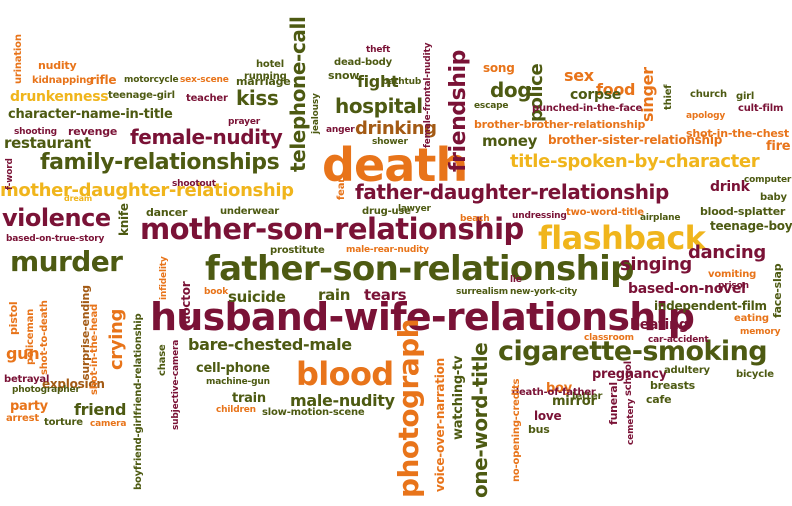 This screenshot has height=506, width=792. I want to click on word-crying: crying, so click(116, 339).